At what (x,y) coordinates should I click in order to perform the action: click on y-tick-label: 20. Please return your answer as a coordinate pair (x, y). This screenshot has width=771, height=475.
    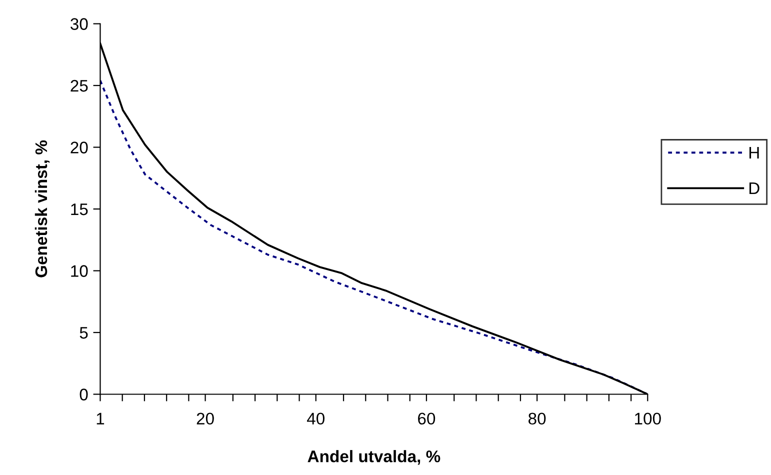
    Looking at the image, I should click on (79, 148).